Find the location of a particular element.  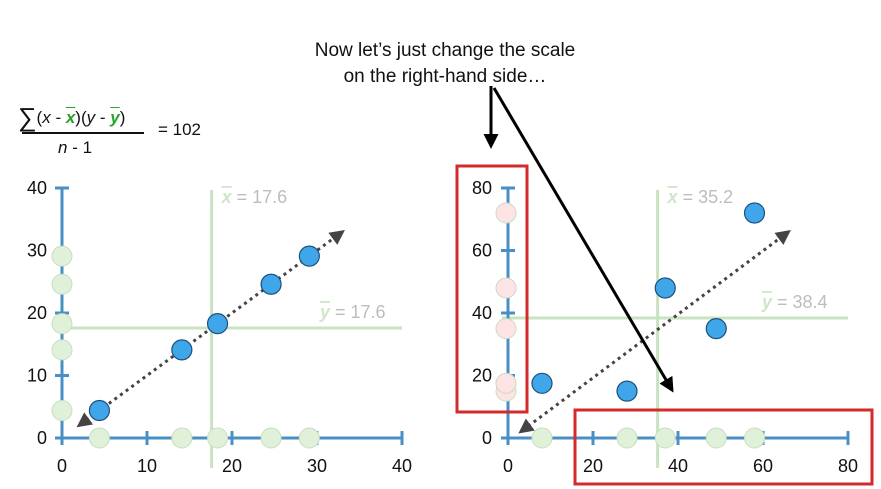

mean-x-label: x = 17.6 is located at coordinates (254, 197).